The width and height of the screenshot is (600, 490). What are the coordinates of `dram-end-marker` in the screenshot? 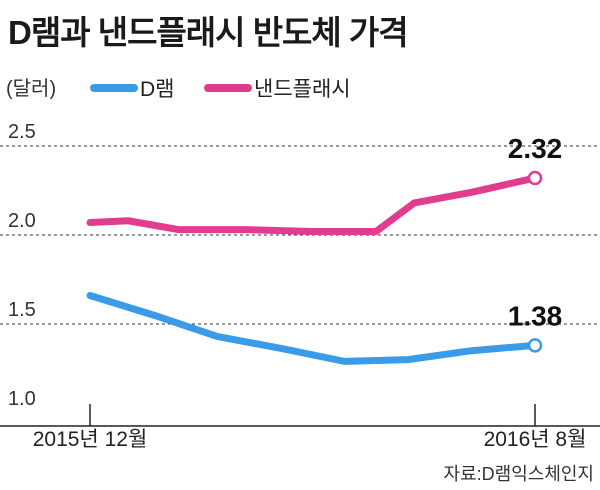 It's located at (535, 345).